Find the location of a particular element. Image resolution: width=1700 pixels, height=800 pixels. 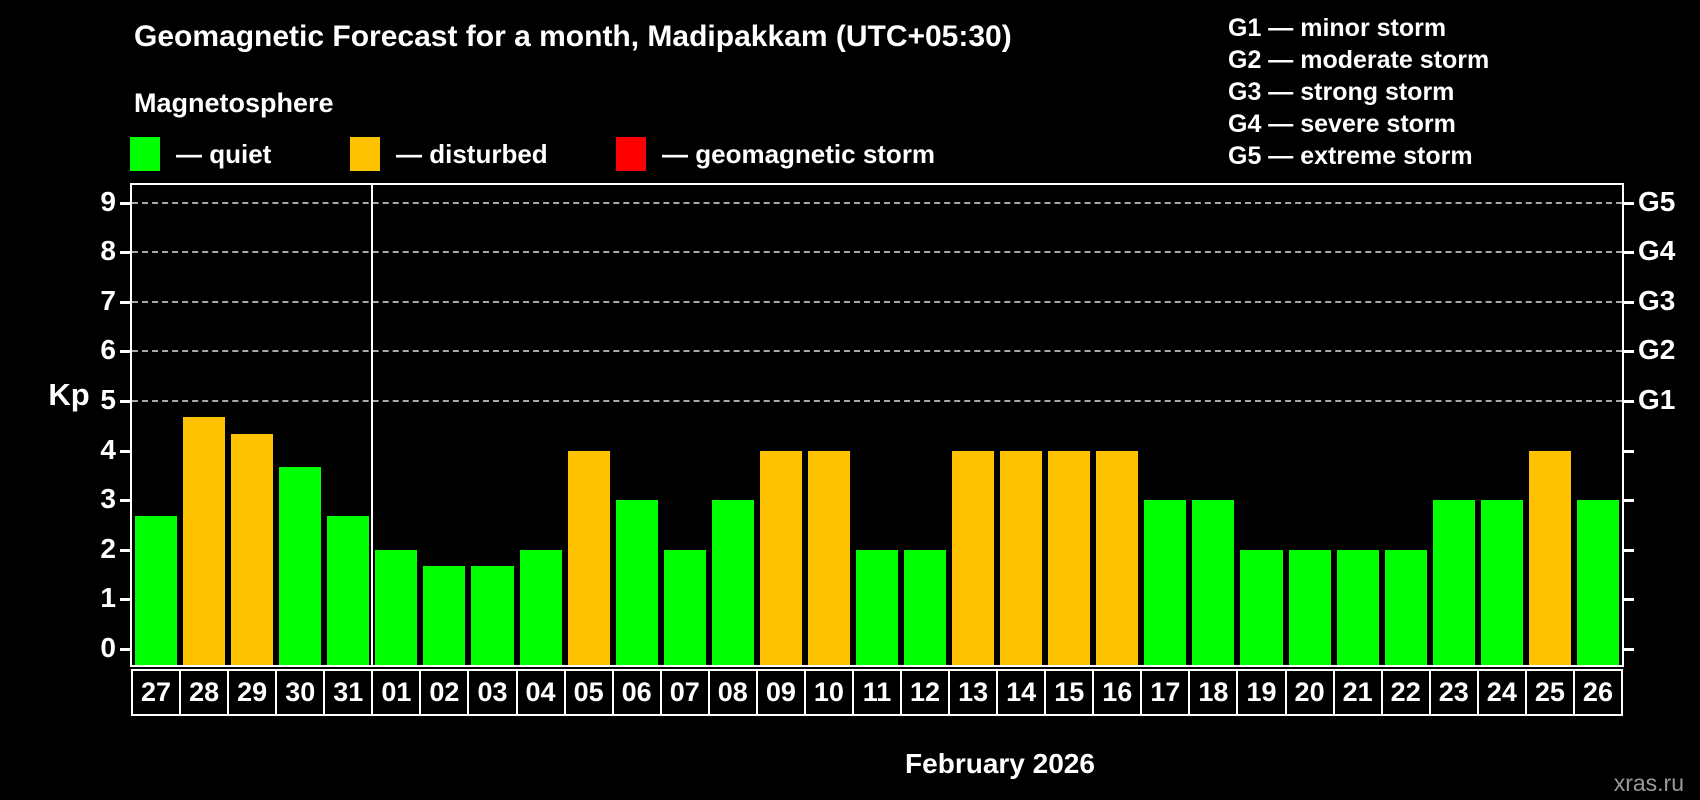

storm-swatch-icon is located at coordinates (631, 154).